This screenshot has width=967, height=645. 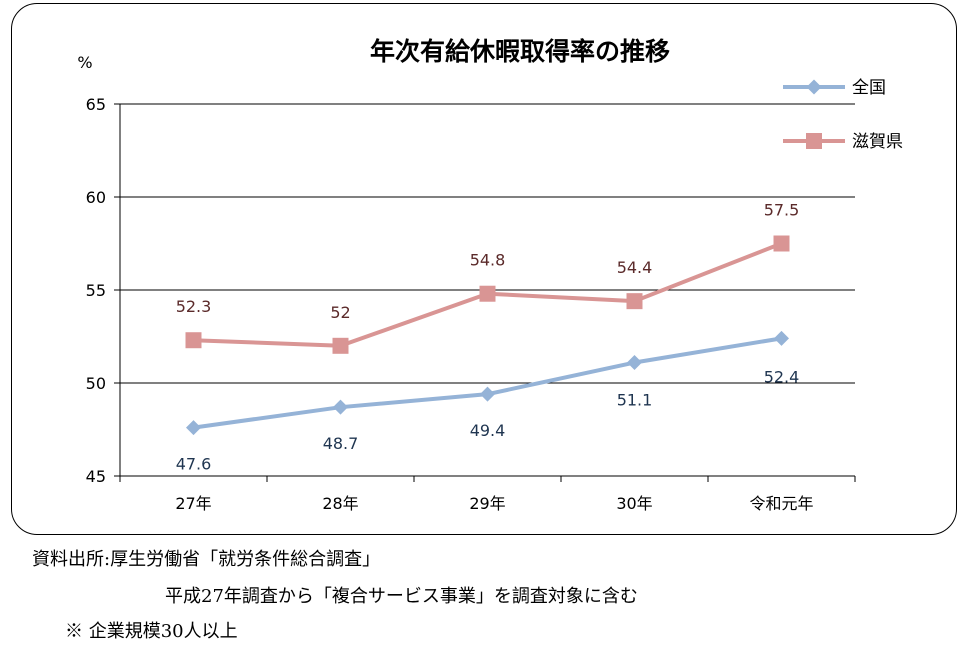 What do you see at coordinates (634, 503) in the screenshot?
I see `x-tick-label: 30年` at bounding box center [634, 503].